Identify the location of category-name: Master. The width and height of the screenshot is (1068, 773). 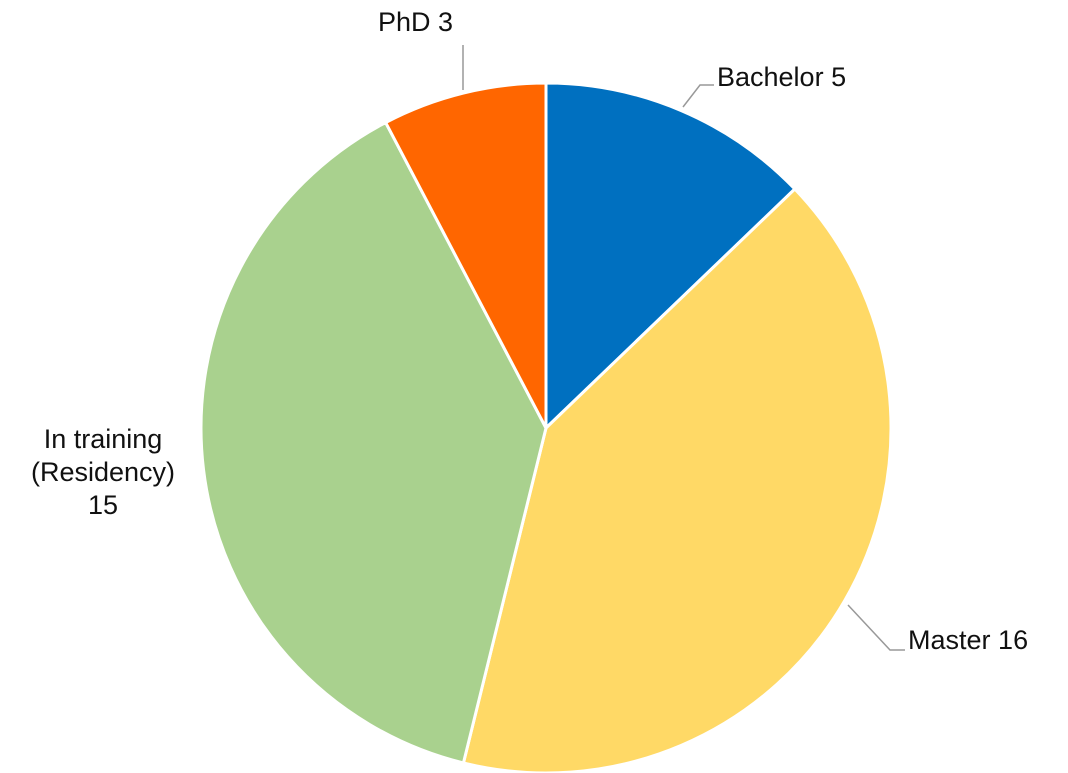
(949, 640).